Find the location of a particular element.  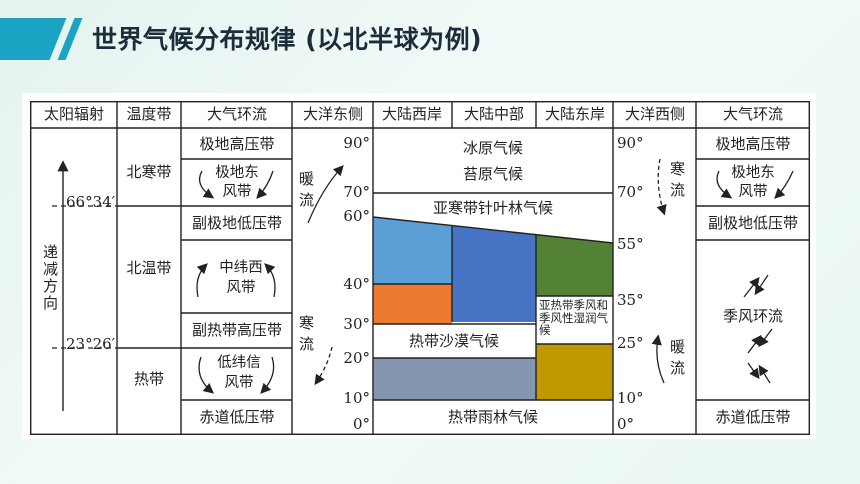

region-oceanic-west is located at coordinates (412, 250).